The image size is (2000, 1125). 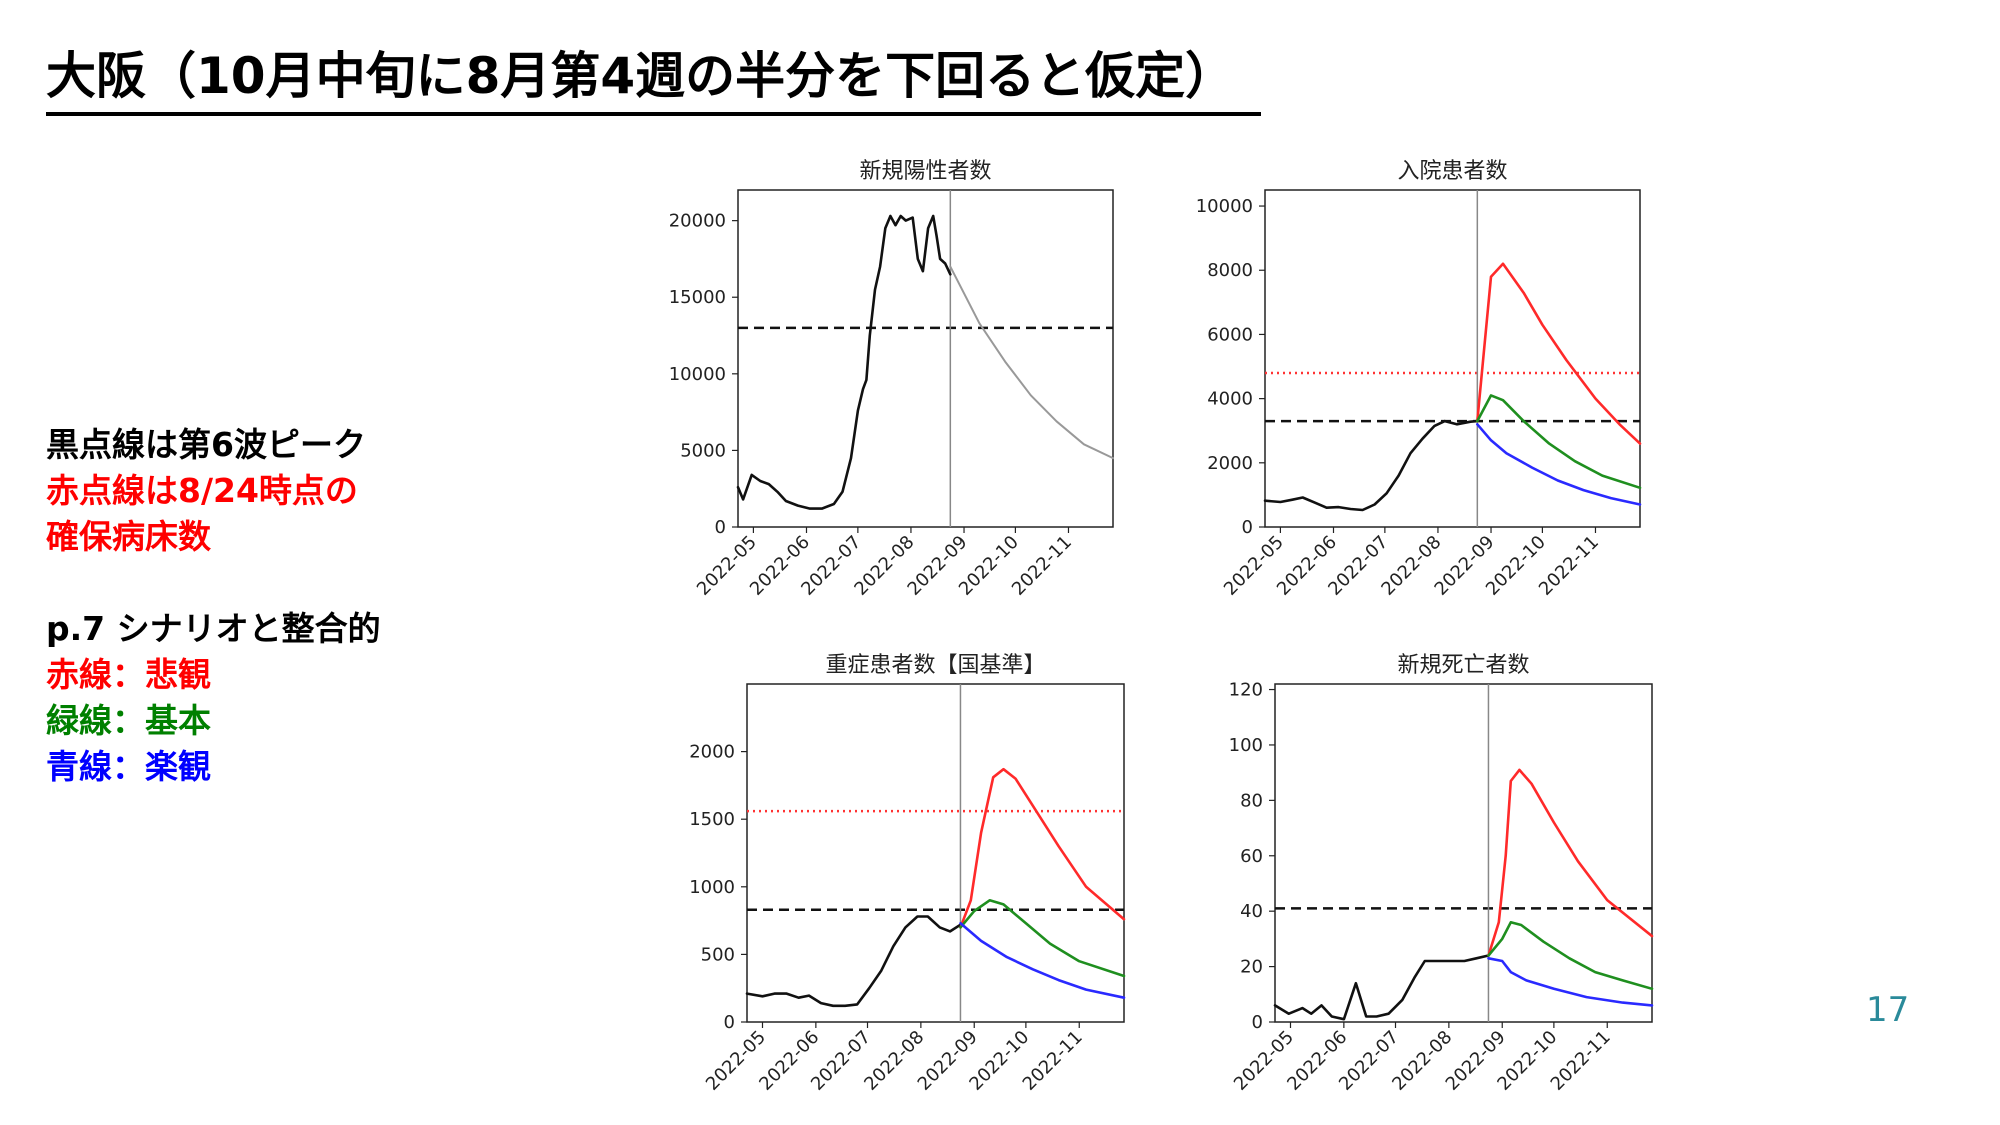 I want to click on chart-0-ytick-label-4: 20000, so click(x=697, y=221).